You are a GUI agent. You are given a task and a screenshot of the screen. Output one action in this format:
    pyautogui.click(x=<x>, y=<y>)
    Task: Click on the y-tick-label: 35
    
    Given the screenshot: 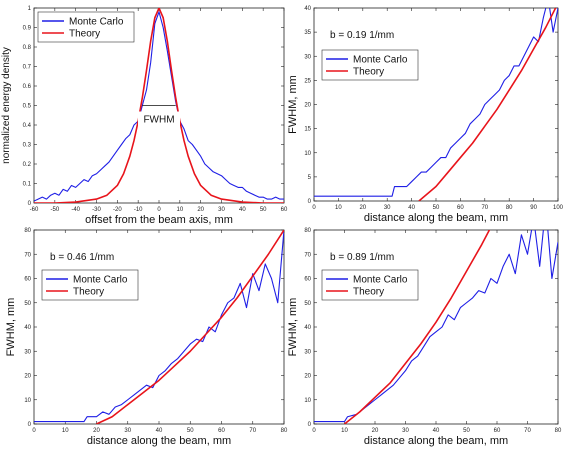 What is the action you would take?
    pyautogui.click(x=307, y=33)
    